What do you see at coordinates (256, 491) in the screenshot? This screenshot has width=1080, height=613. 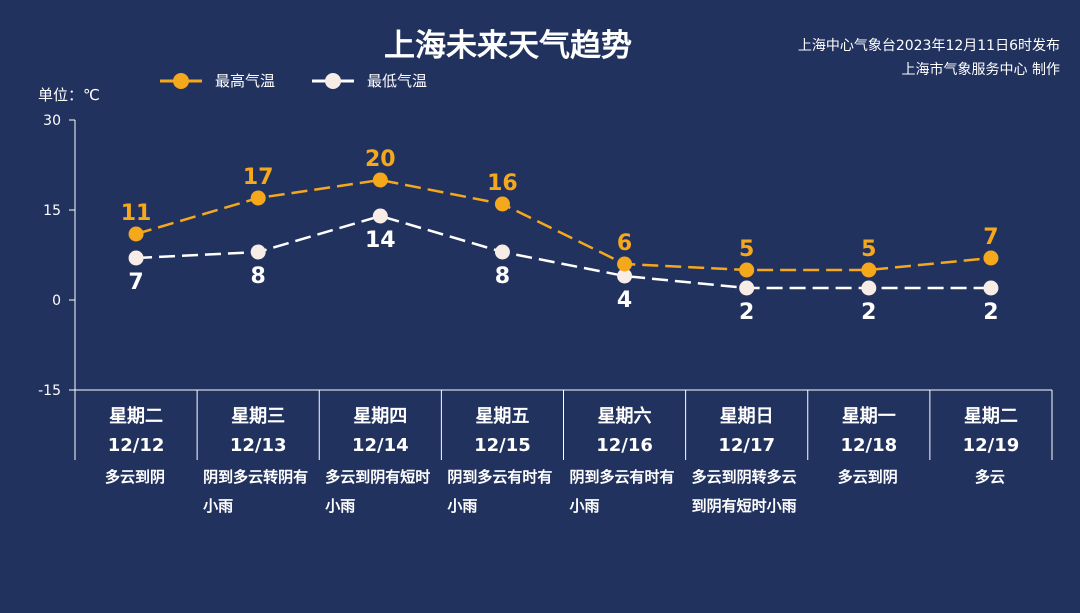 I see `weather-description: 阴到多云转阴有小雨` at bounding box center [256, 491].